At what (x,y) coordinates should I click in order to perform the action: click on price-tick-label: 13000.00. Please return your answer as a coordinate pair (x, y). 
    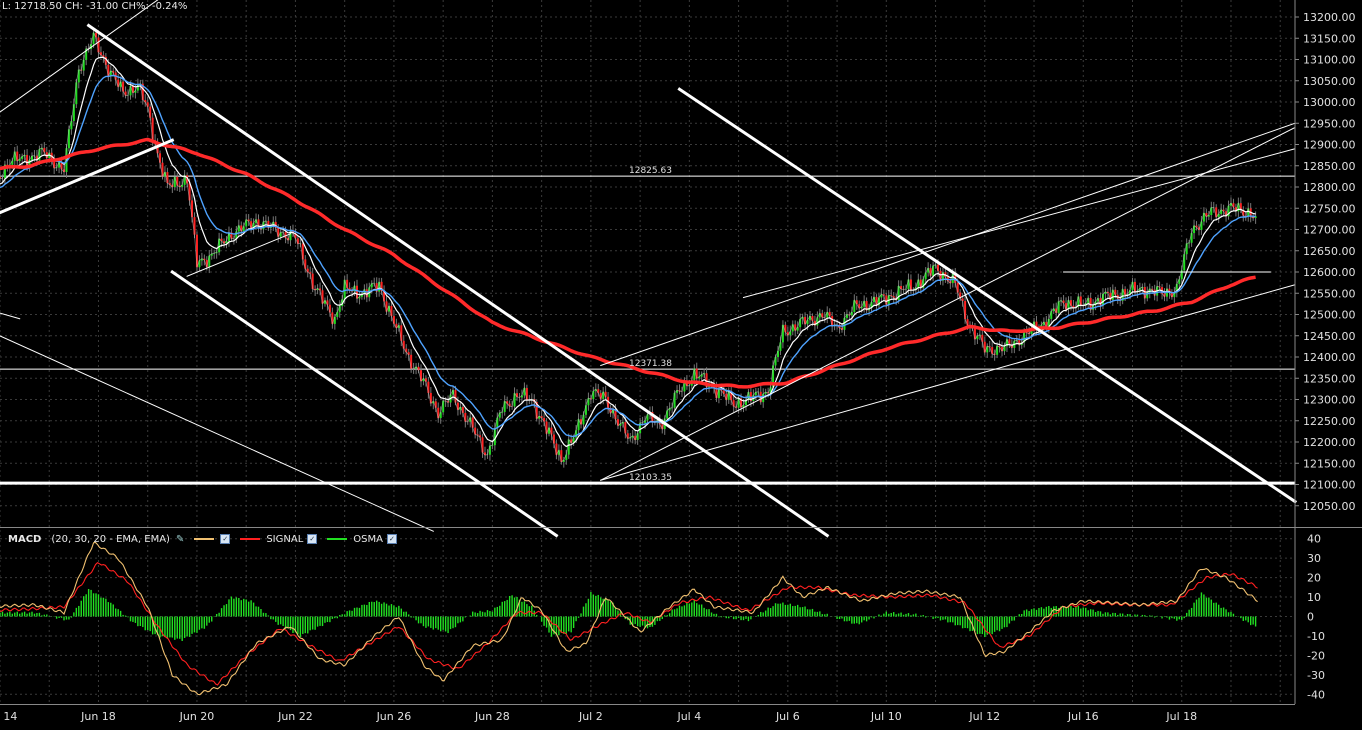
    Looking at the image, I should click on (1329, 102).